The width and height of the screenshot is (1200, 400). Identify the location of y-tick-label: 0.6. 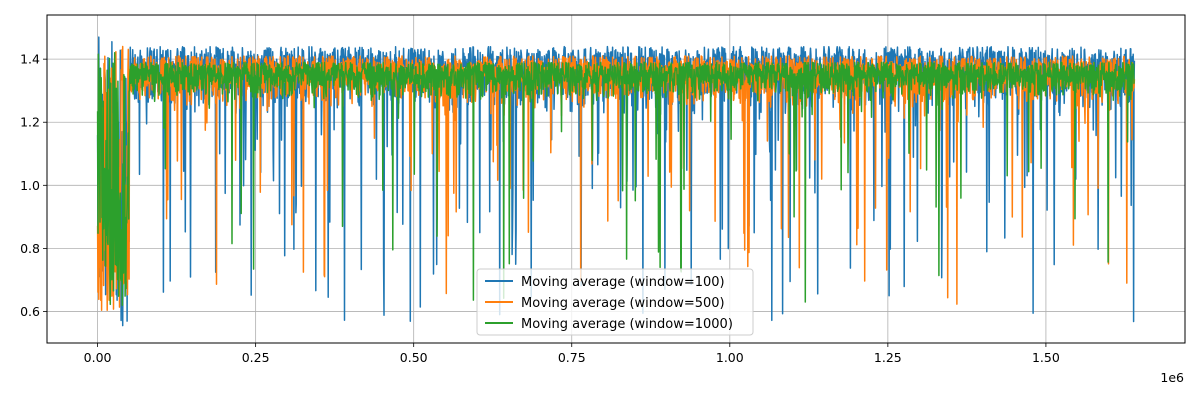
(30, 311).